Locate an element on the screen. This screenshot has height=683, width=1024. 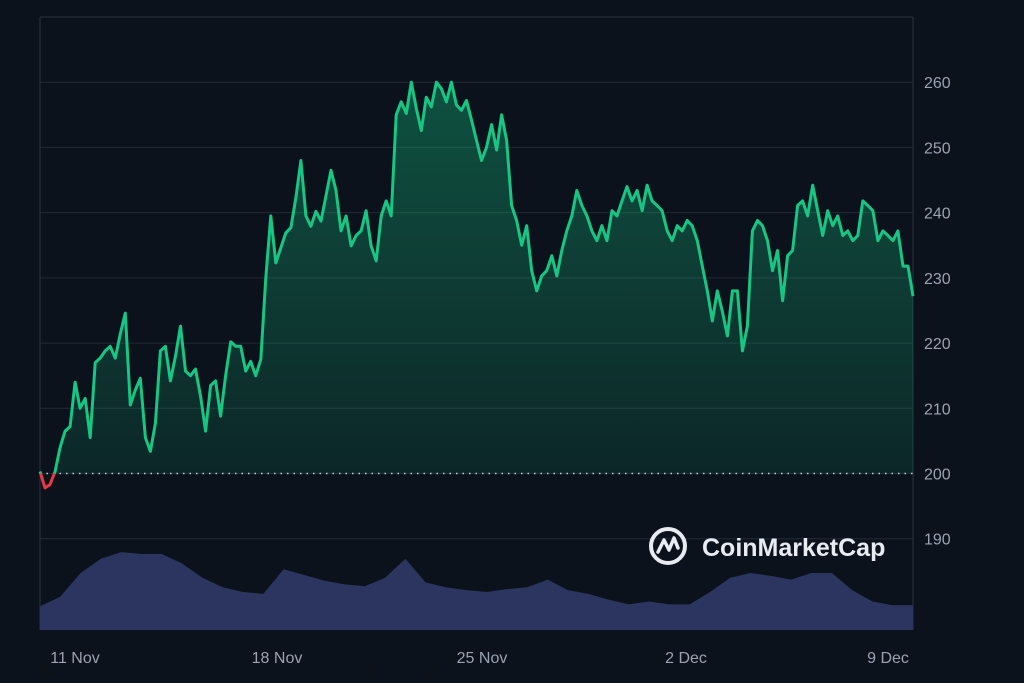
y-axis: 190 200 210 220 230 240 250 260 is located at coordinates (937, 311).